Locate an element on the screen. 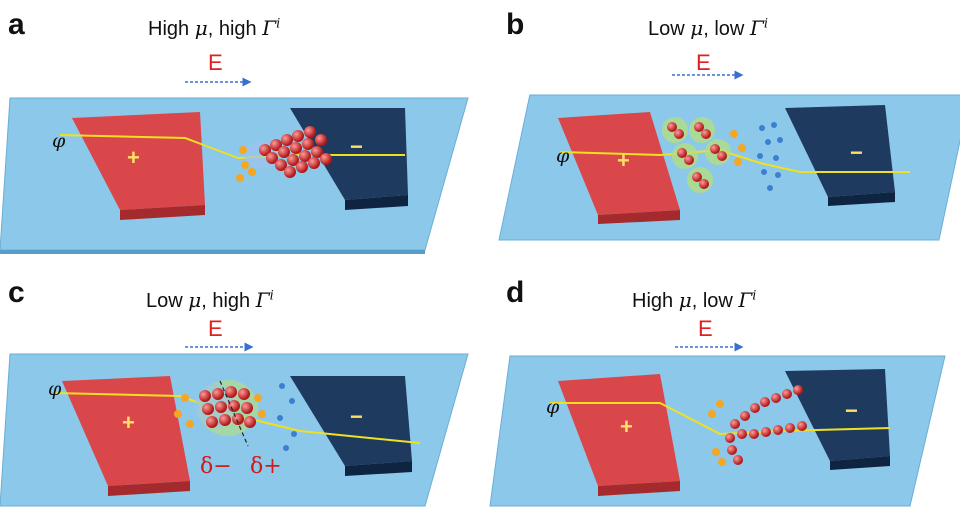  panel-title: High μ, low Γi is located at coordinates (694, 300).